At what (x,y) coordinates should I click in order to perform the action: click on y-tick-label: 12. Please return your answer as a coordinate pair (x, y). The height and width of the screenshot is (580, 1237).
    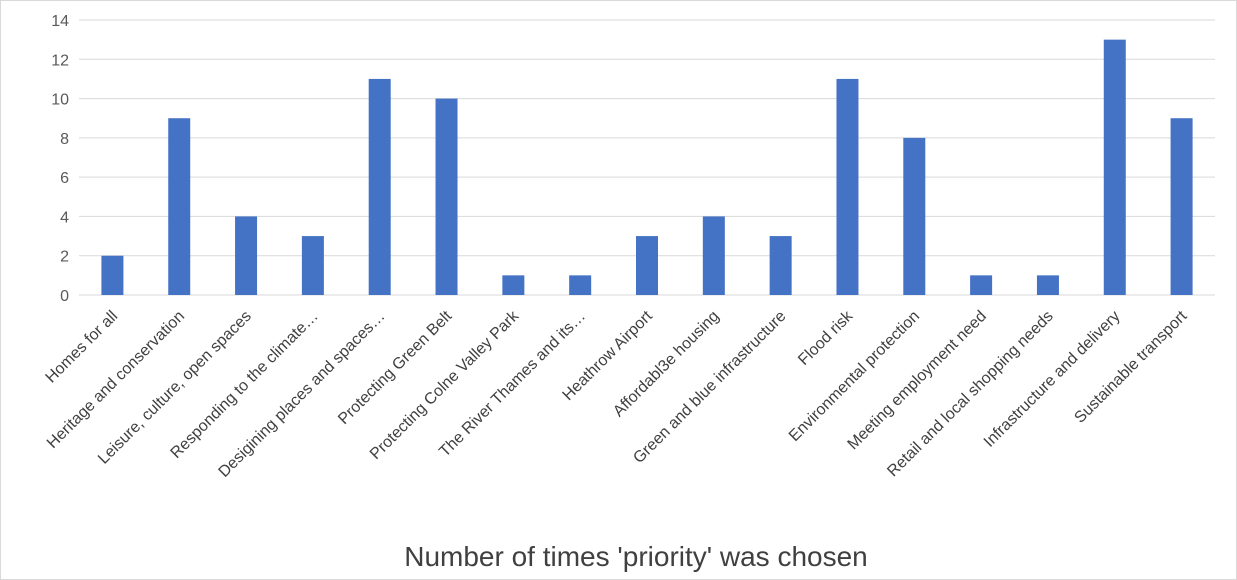
    Looking at the image, I should click on (60, 60).